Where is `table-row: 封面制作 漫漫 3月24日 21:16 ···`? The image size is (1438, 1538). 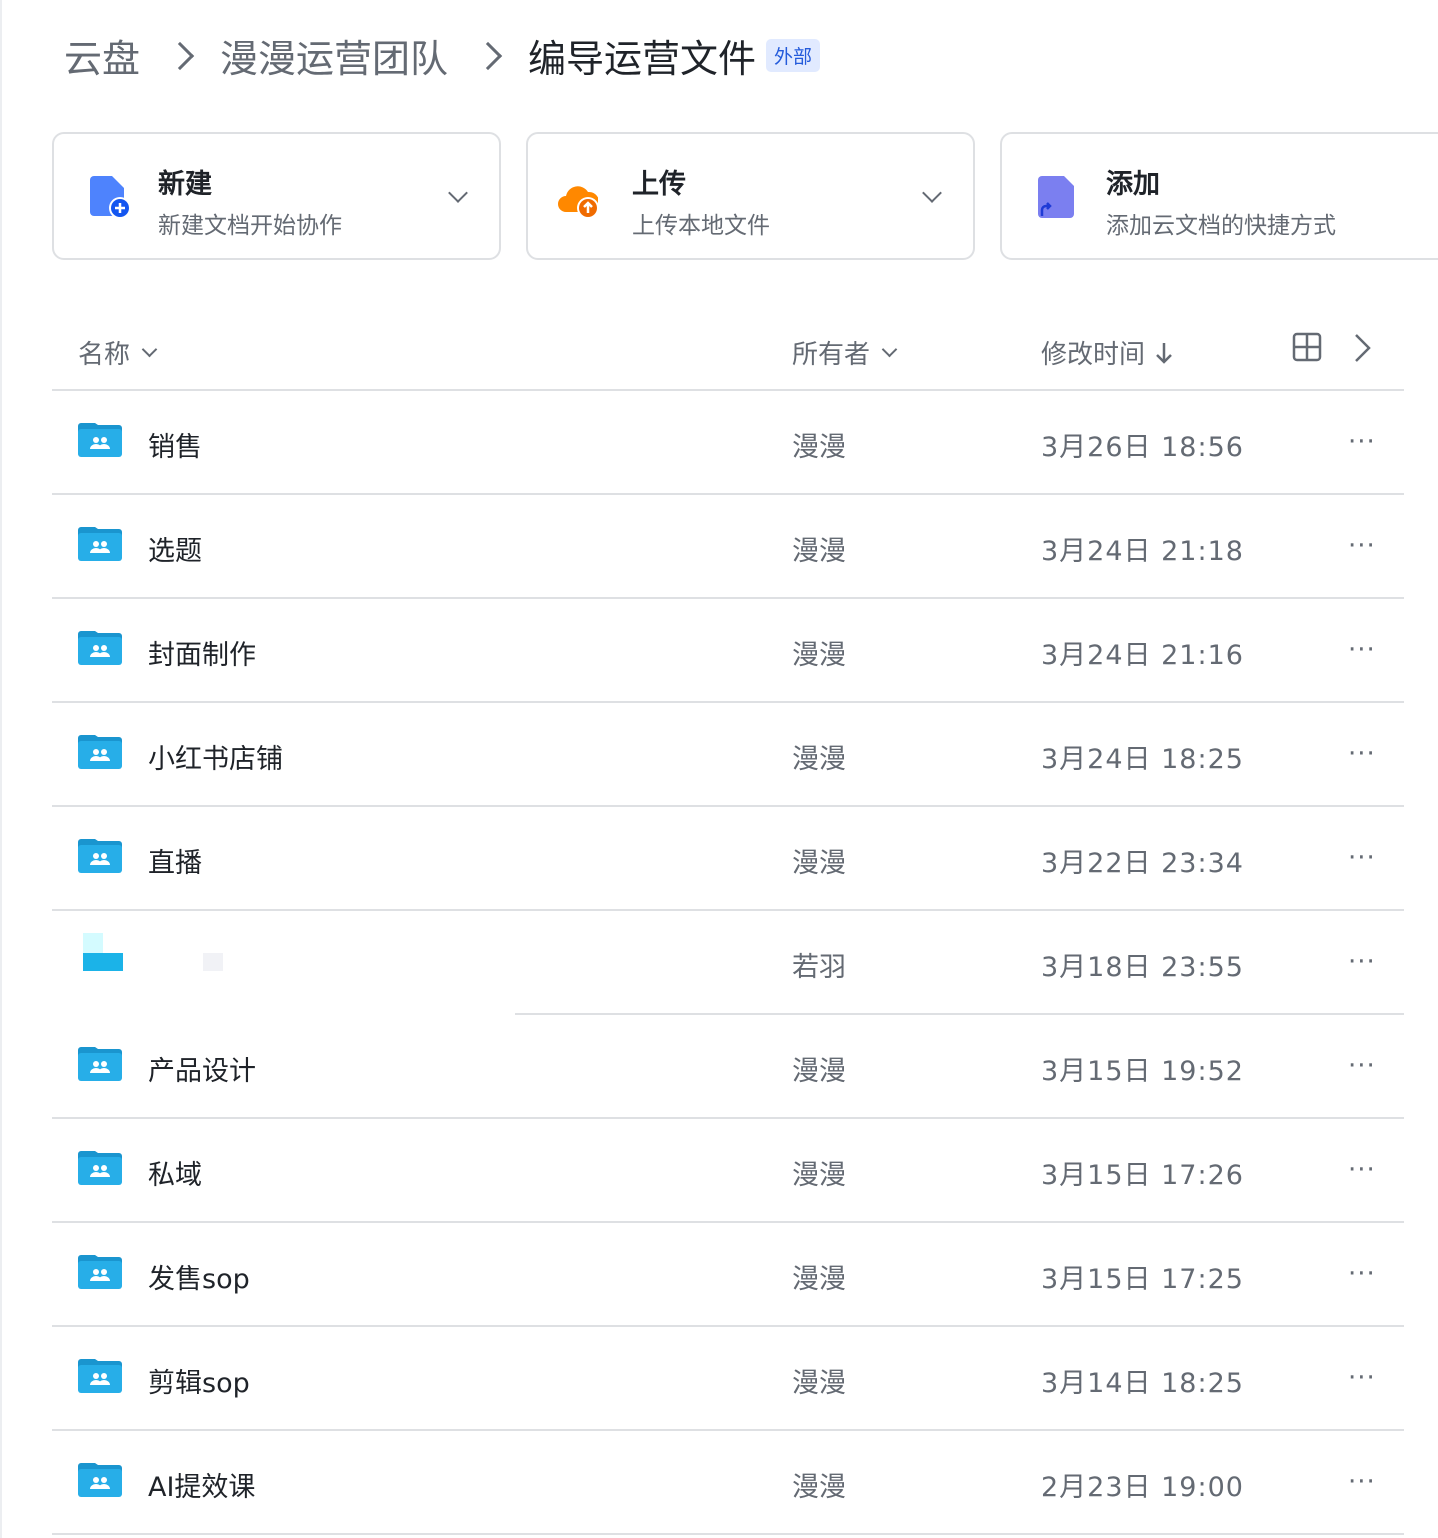
table-row: 封面制作 漫漫 3月24日 21:16 ··· is located at coordinates (728, 651).